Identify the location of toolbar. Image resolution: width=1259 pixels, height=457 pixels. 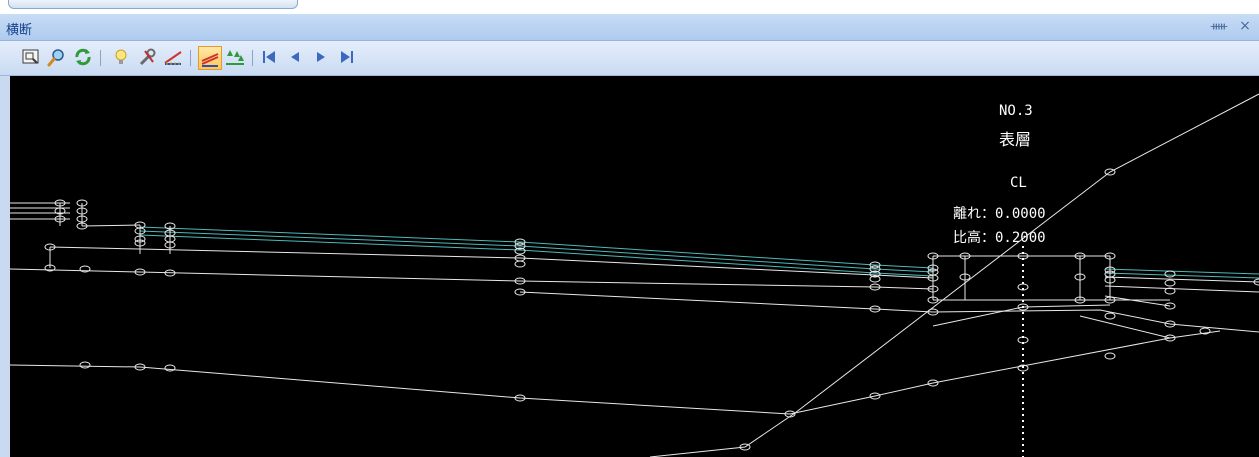
(629, 58).